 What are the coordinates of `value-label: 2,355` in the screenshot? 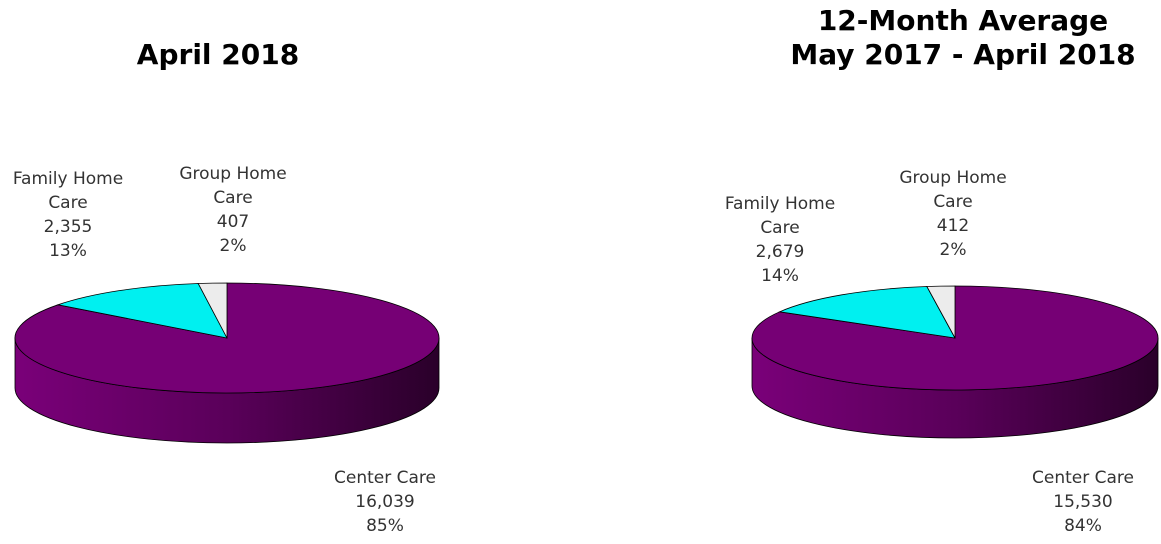 It's located at (68, 227).